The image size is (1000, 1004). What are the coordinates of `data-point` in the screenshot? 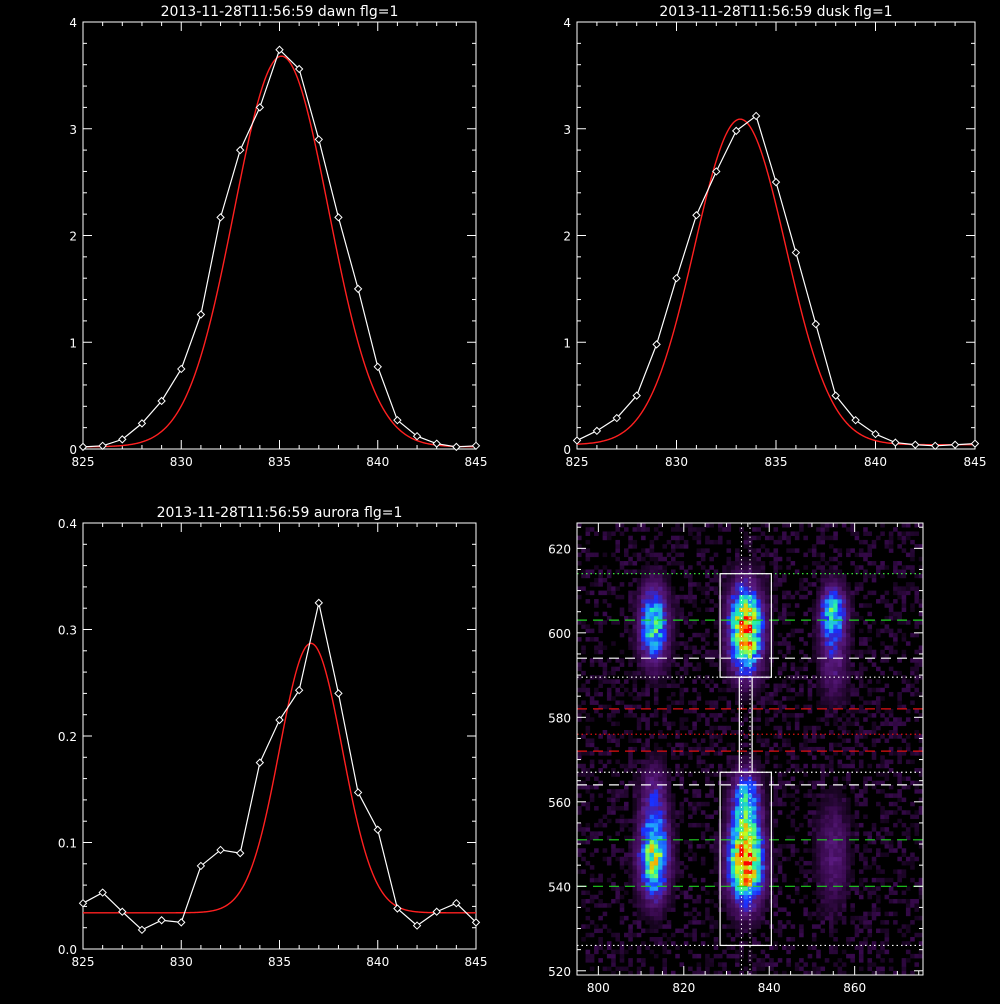 It's located at (83, 903).